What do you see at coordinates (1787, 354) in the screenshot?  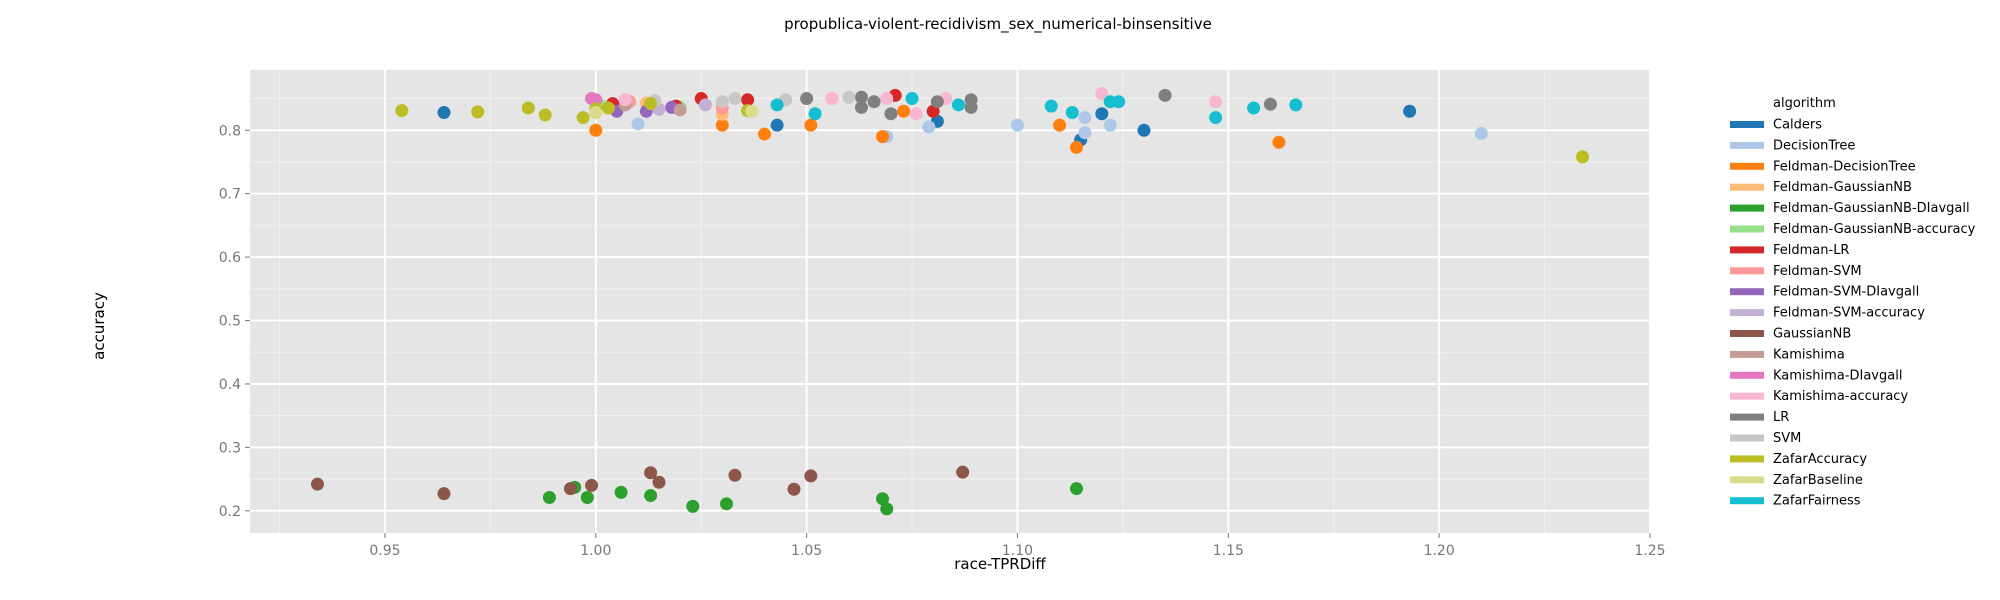 I see `legend-item: Kamishima` at bounding box center [1787, 354].